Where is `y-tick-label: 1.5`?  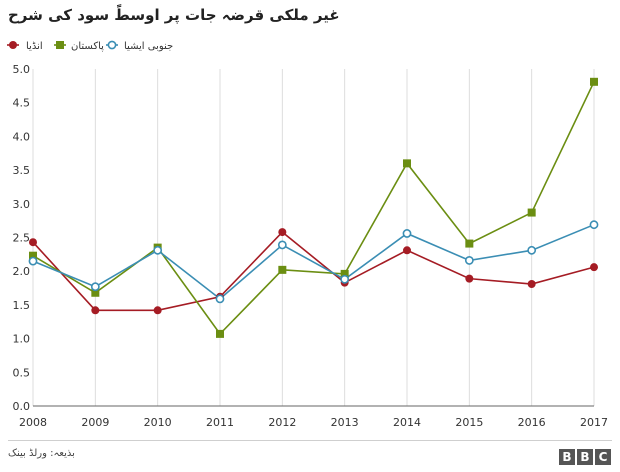
y-tick-label: 1.5 is located at coordinates (22, 305).